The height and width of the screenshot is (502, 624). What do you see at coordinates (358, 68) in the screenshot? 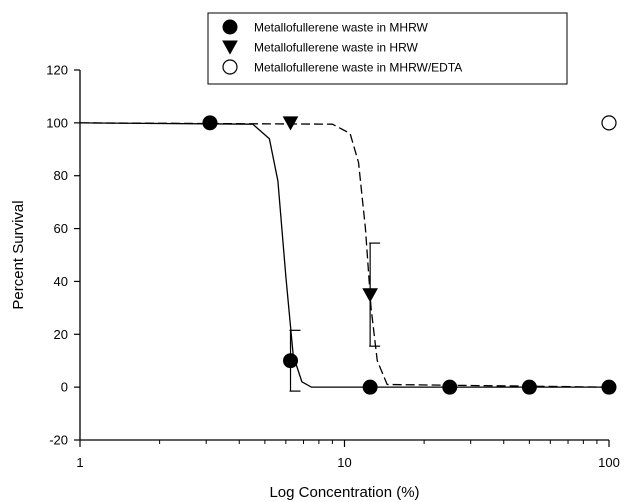
I see `legend-label-3: Metallofullerene waste in MHRW/EDTA` at bounding box center [358, 68].